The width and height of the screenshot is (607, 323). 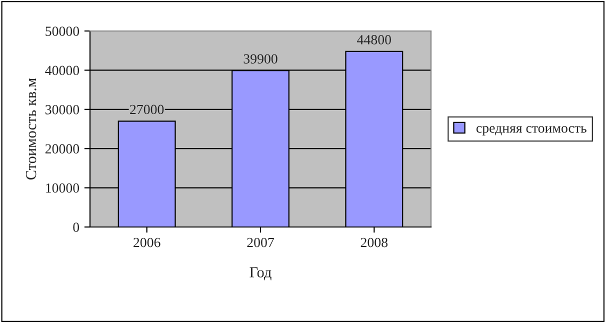 What do you see at coordinates (62, 149) in the screenshot?
I see `y-tick-label: 20000` at bounding box center [62, 149].